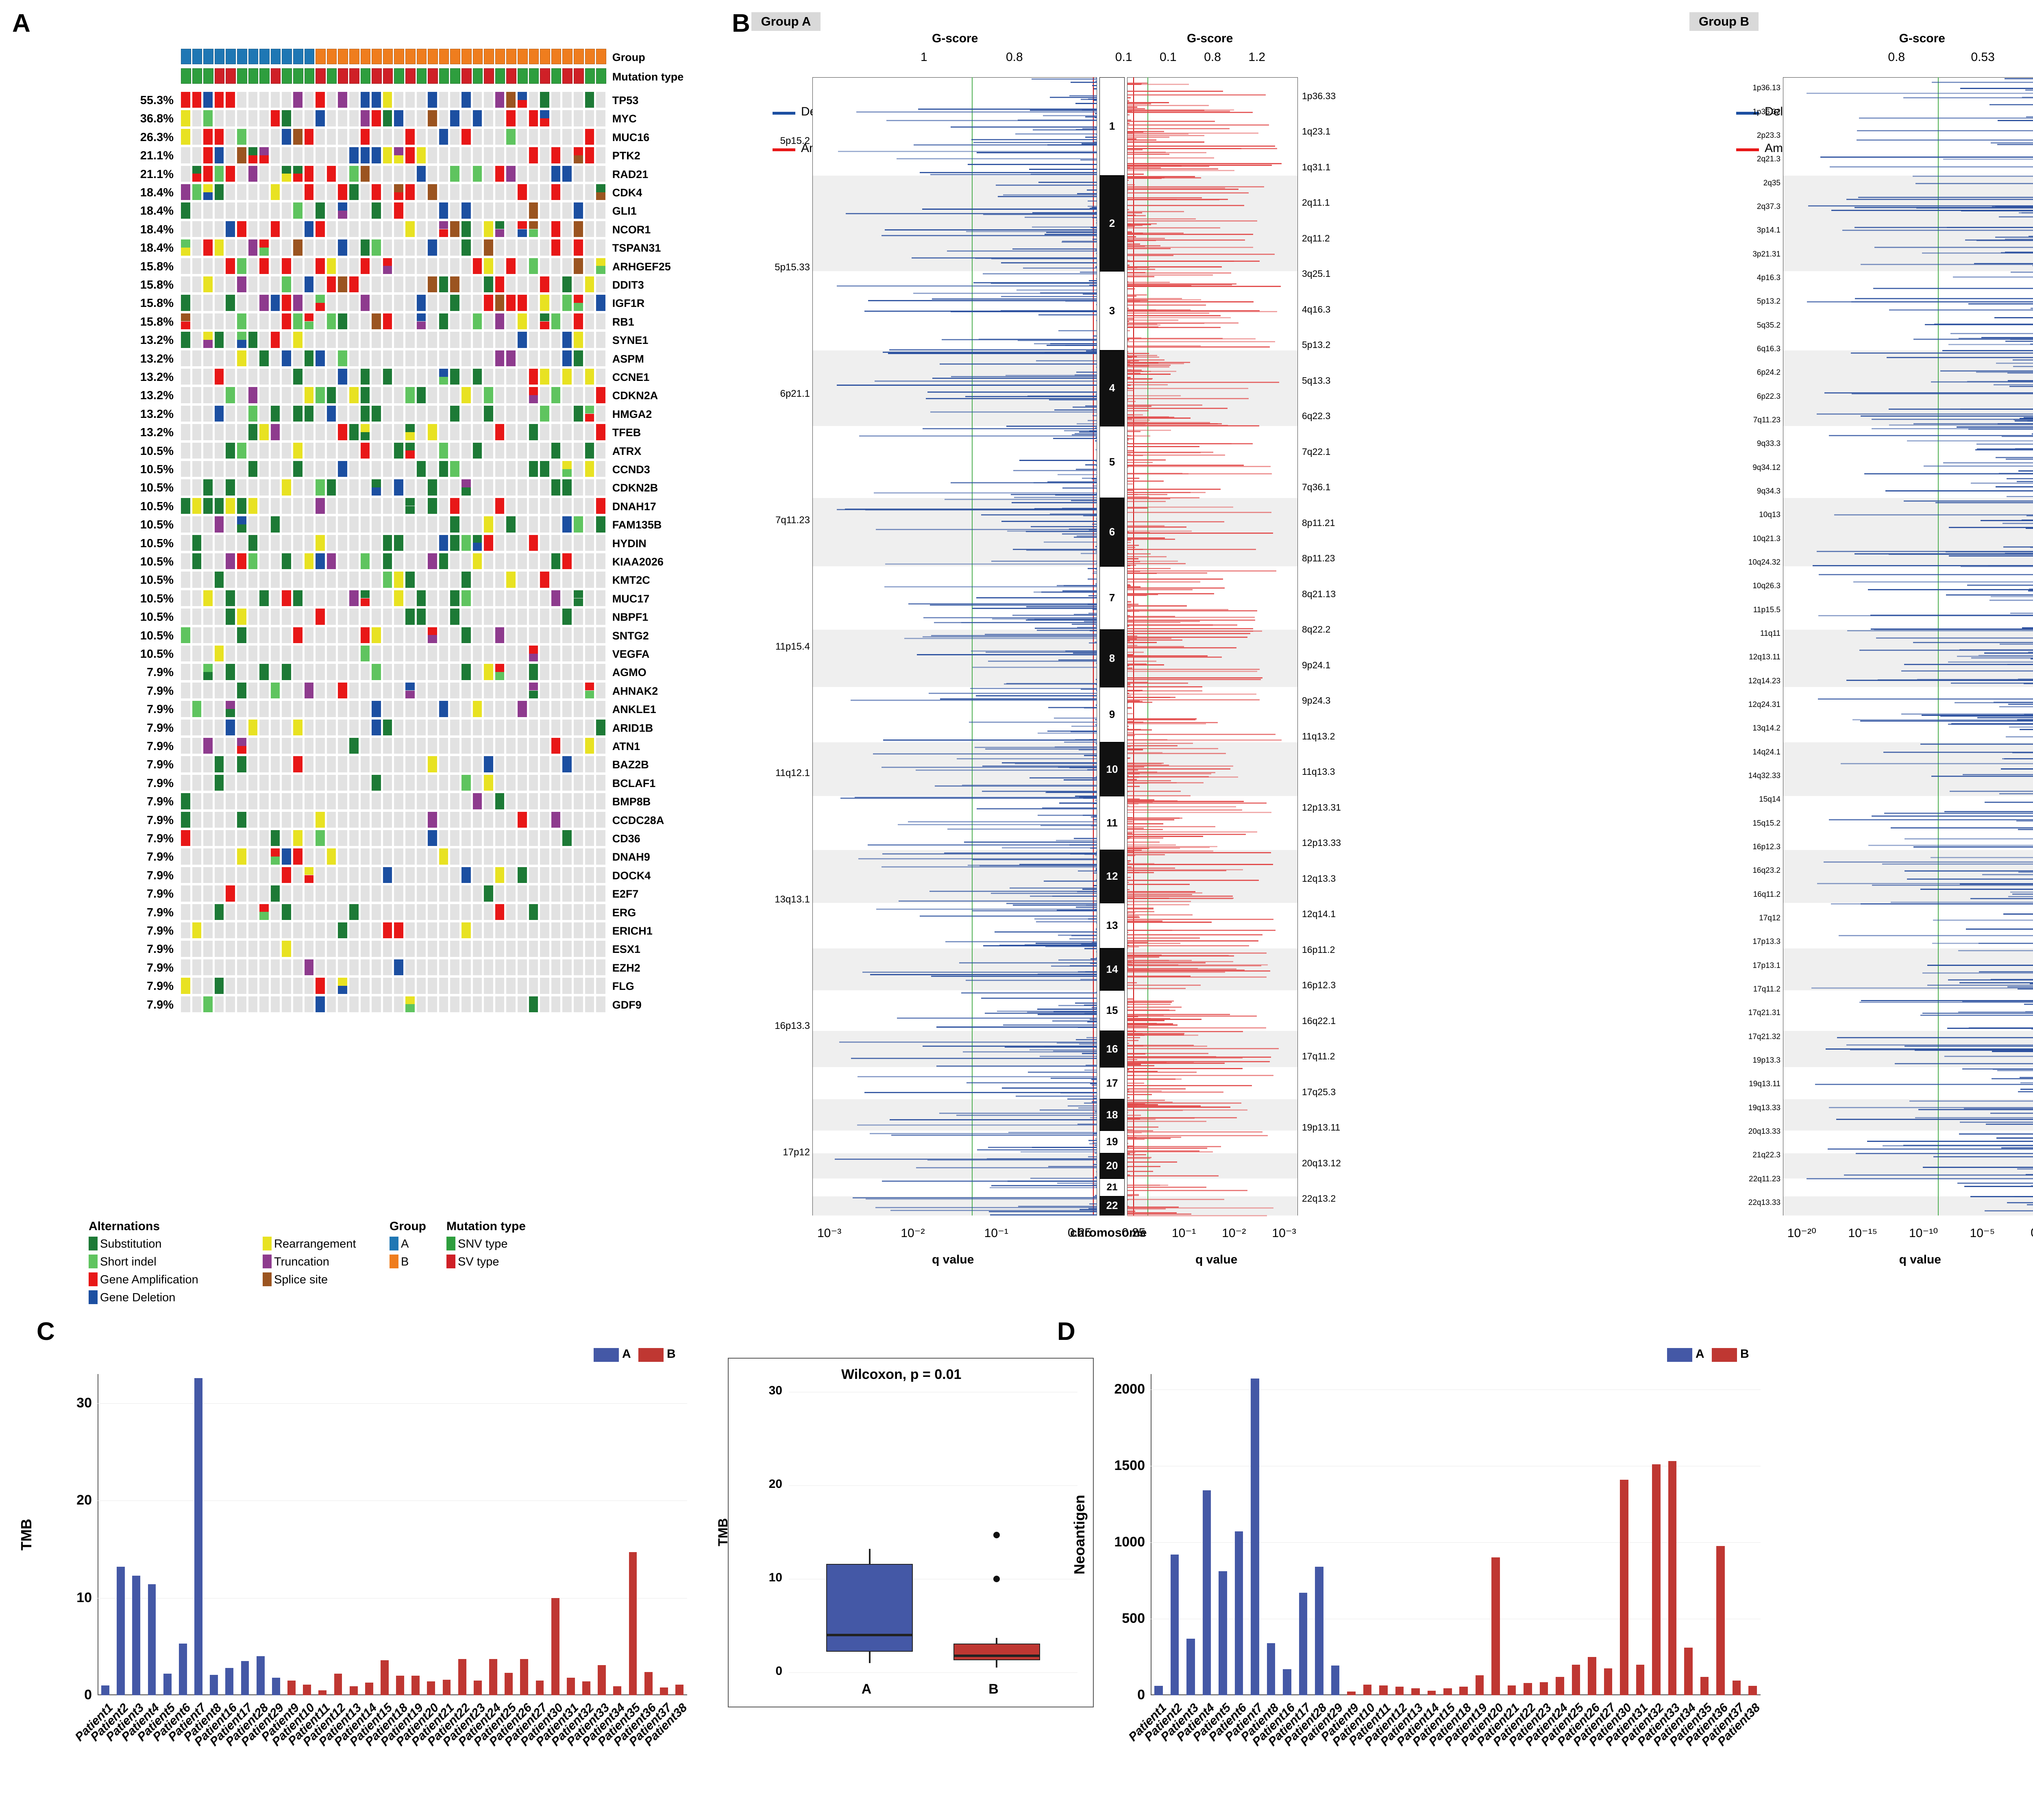 This screenshot has width=2033, height=1820. Describe the element at coordinates (579, 56) in the screenshot. I see `group-annotation-cell` at that location.